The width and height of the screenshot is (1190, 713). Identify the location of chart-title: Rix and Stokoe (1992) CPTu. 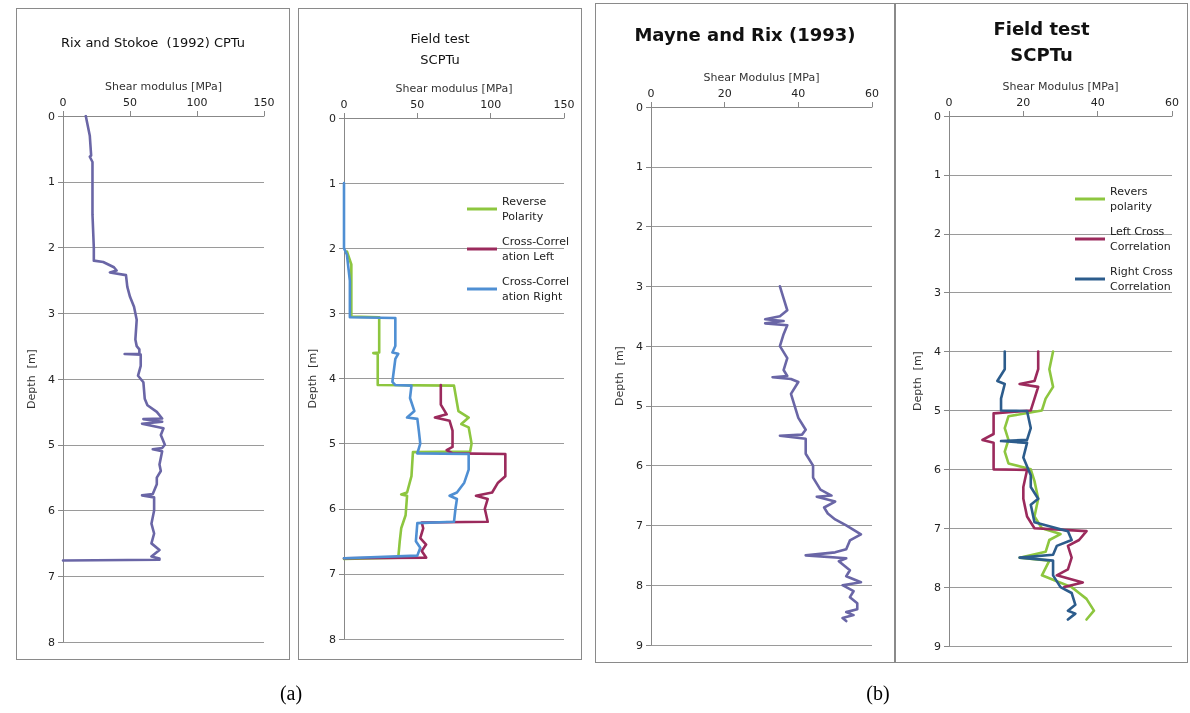
(153, 42).